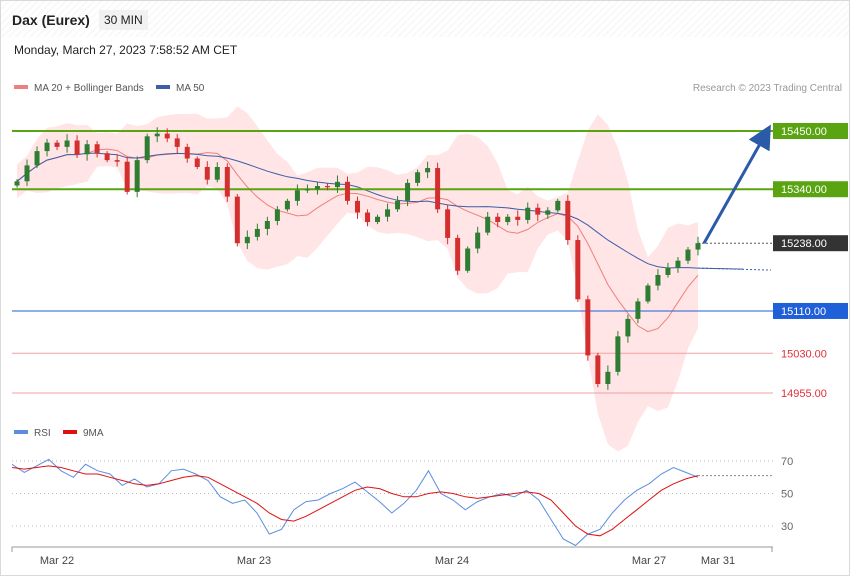  I want to click on instrument-title: Dax (Eurex), so click(51, 20).